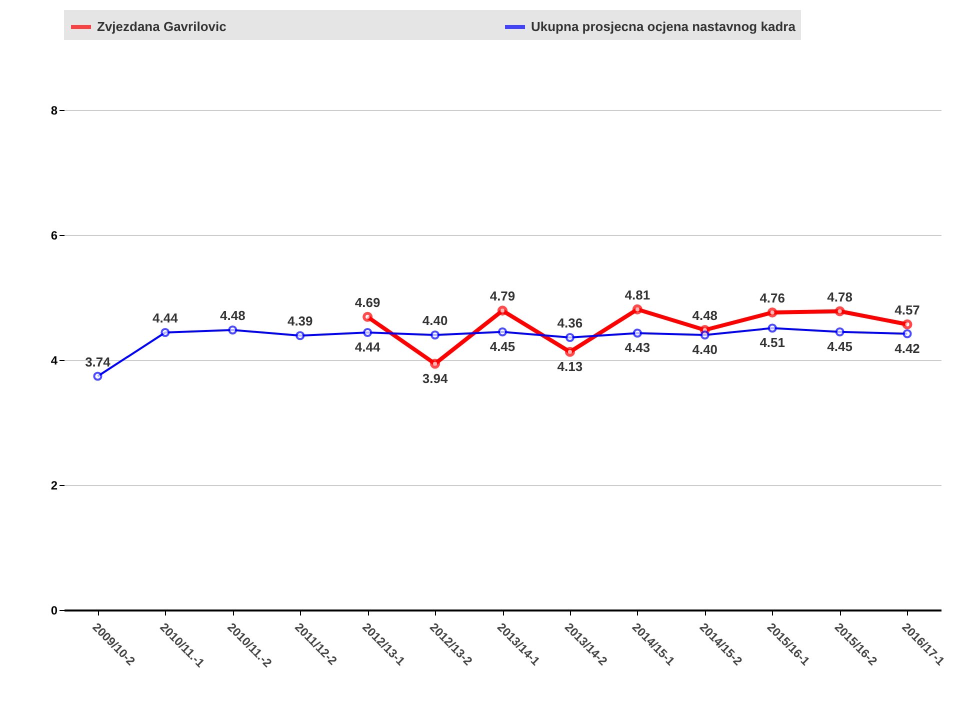 The height and width of the screenshot is (702, 977). What do you see at coordinates (663, 26) in the screenshot?
I see `legend-label: Ukupna prosjecna ocjena nastavnog kadra` at bounding box center [663, 26].